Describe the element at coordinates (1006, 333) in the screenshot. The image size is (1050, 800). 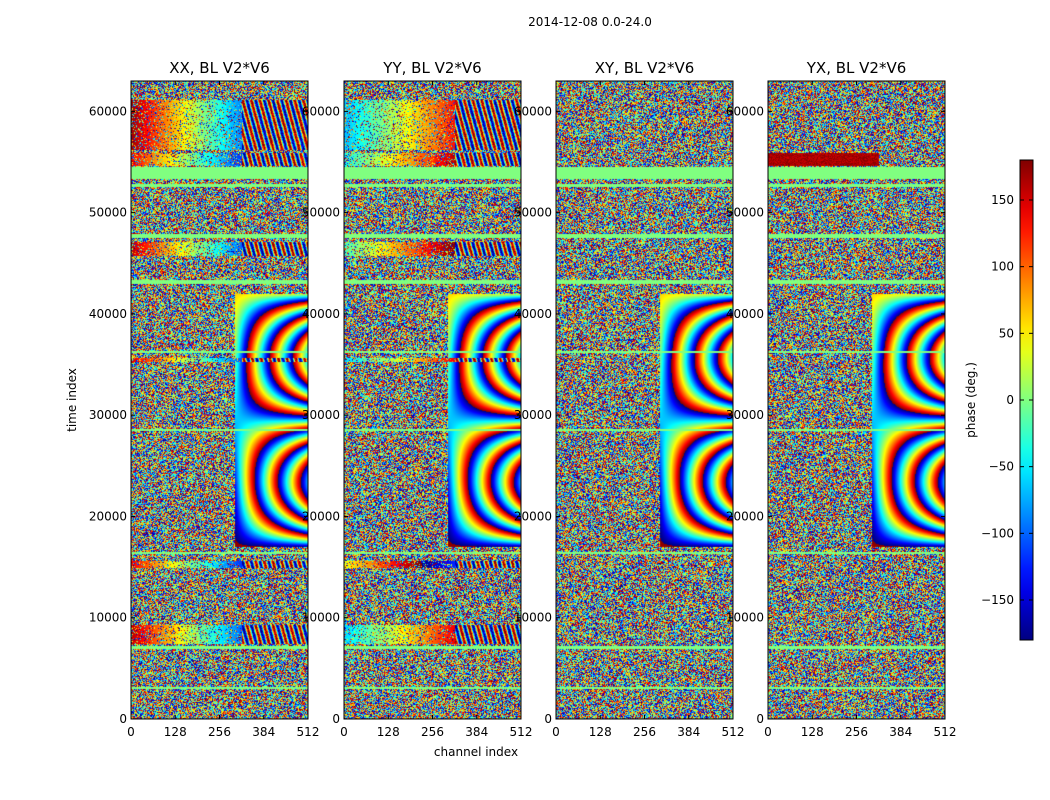
I see `colorbar-tick-label: 50` at that location.